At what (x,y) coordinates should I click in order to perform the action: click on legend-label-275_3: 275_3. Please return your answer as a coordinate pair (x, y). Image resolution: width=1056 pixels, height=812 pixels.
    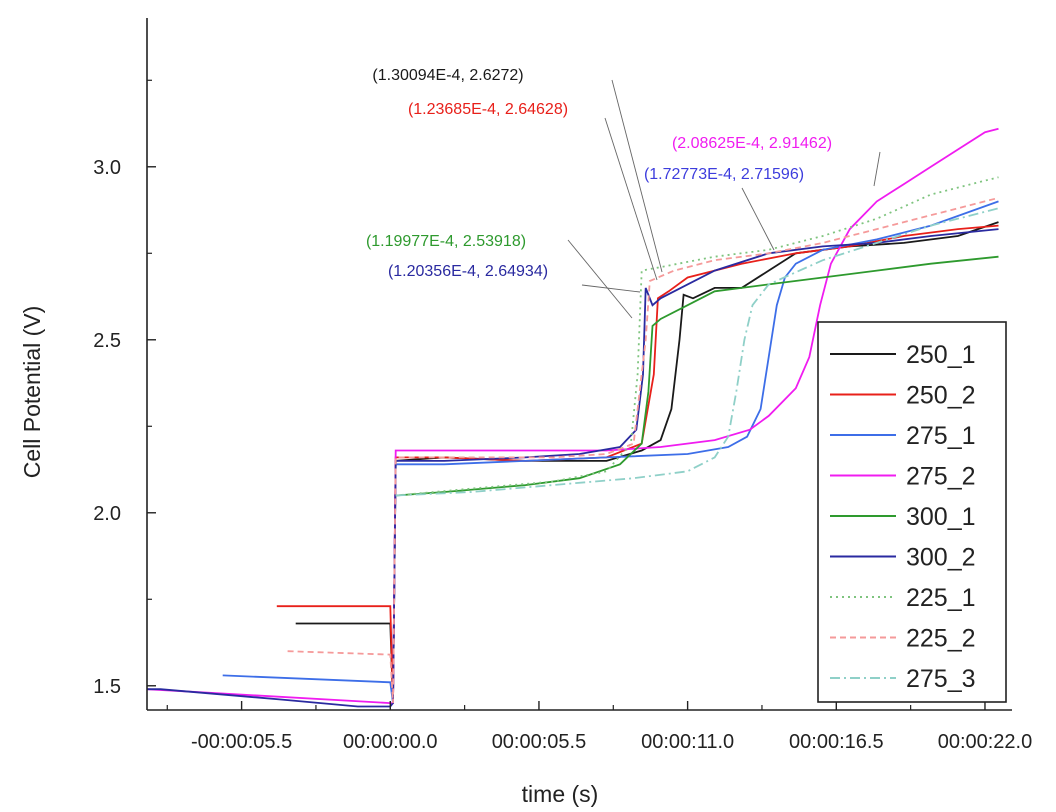
    Looking at the image, I should click on (941, 679).